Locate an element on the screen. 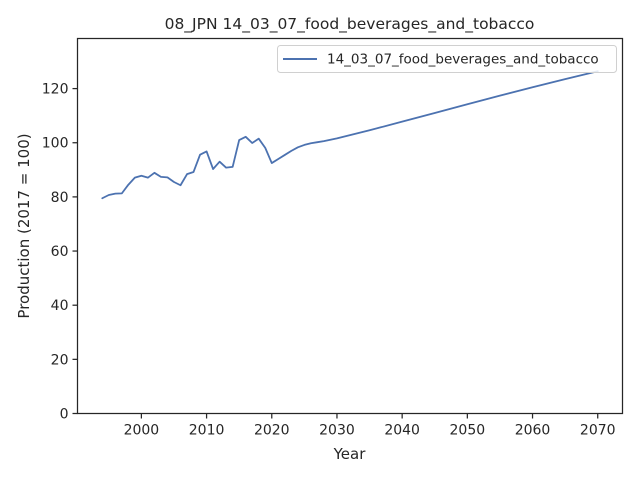 This screenshot has height=480, width=640. y-tick-label: 80 is located at coordinates (60, 198).